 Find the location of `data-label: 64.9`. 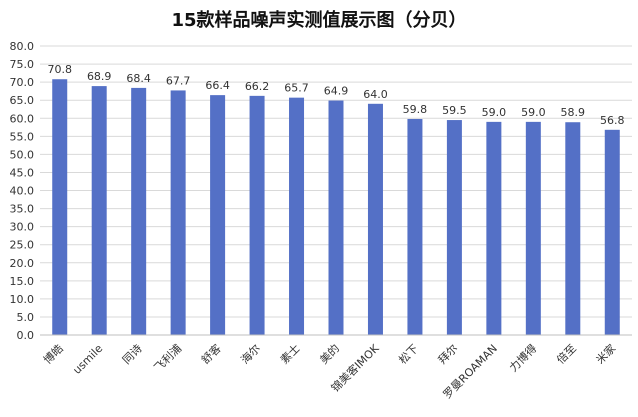

data-label: 64.9 is located at coordinates (336, 91).